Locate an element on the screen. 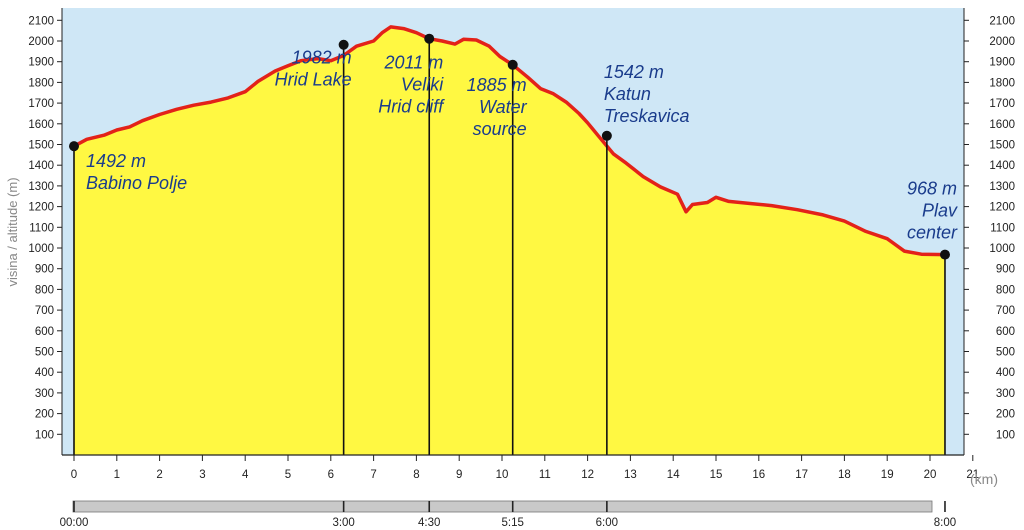  x-tick-label: 15 is located at coordinates (716, 475).